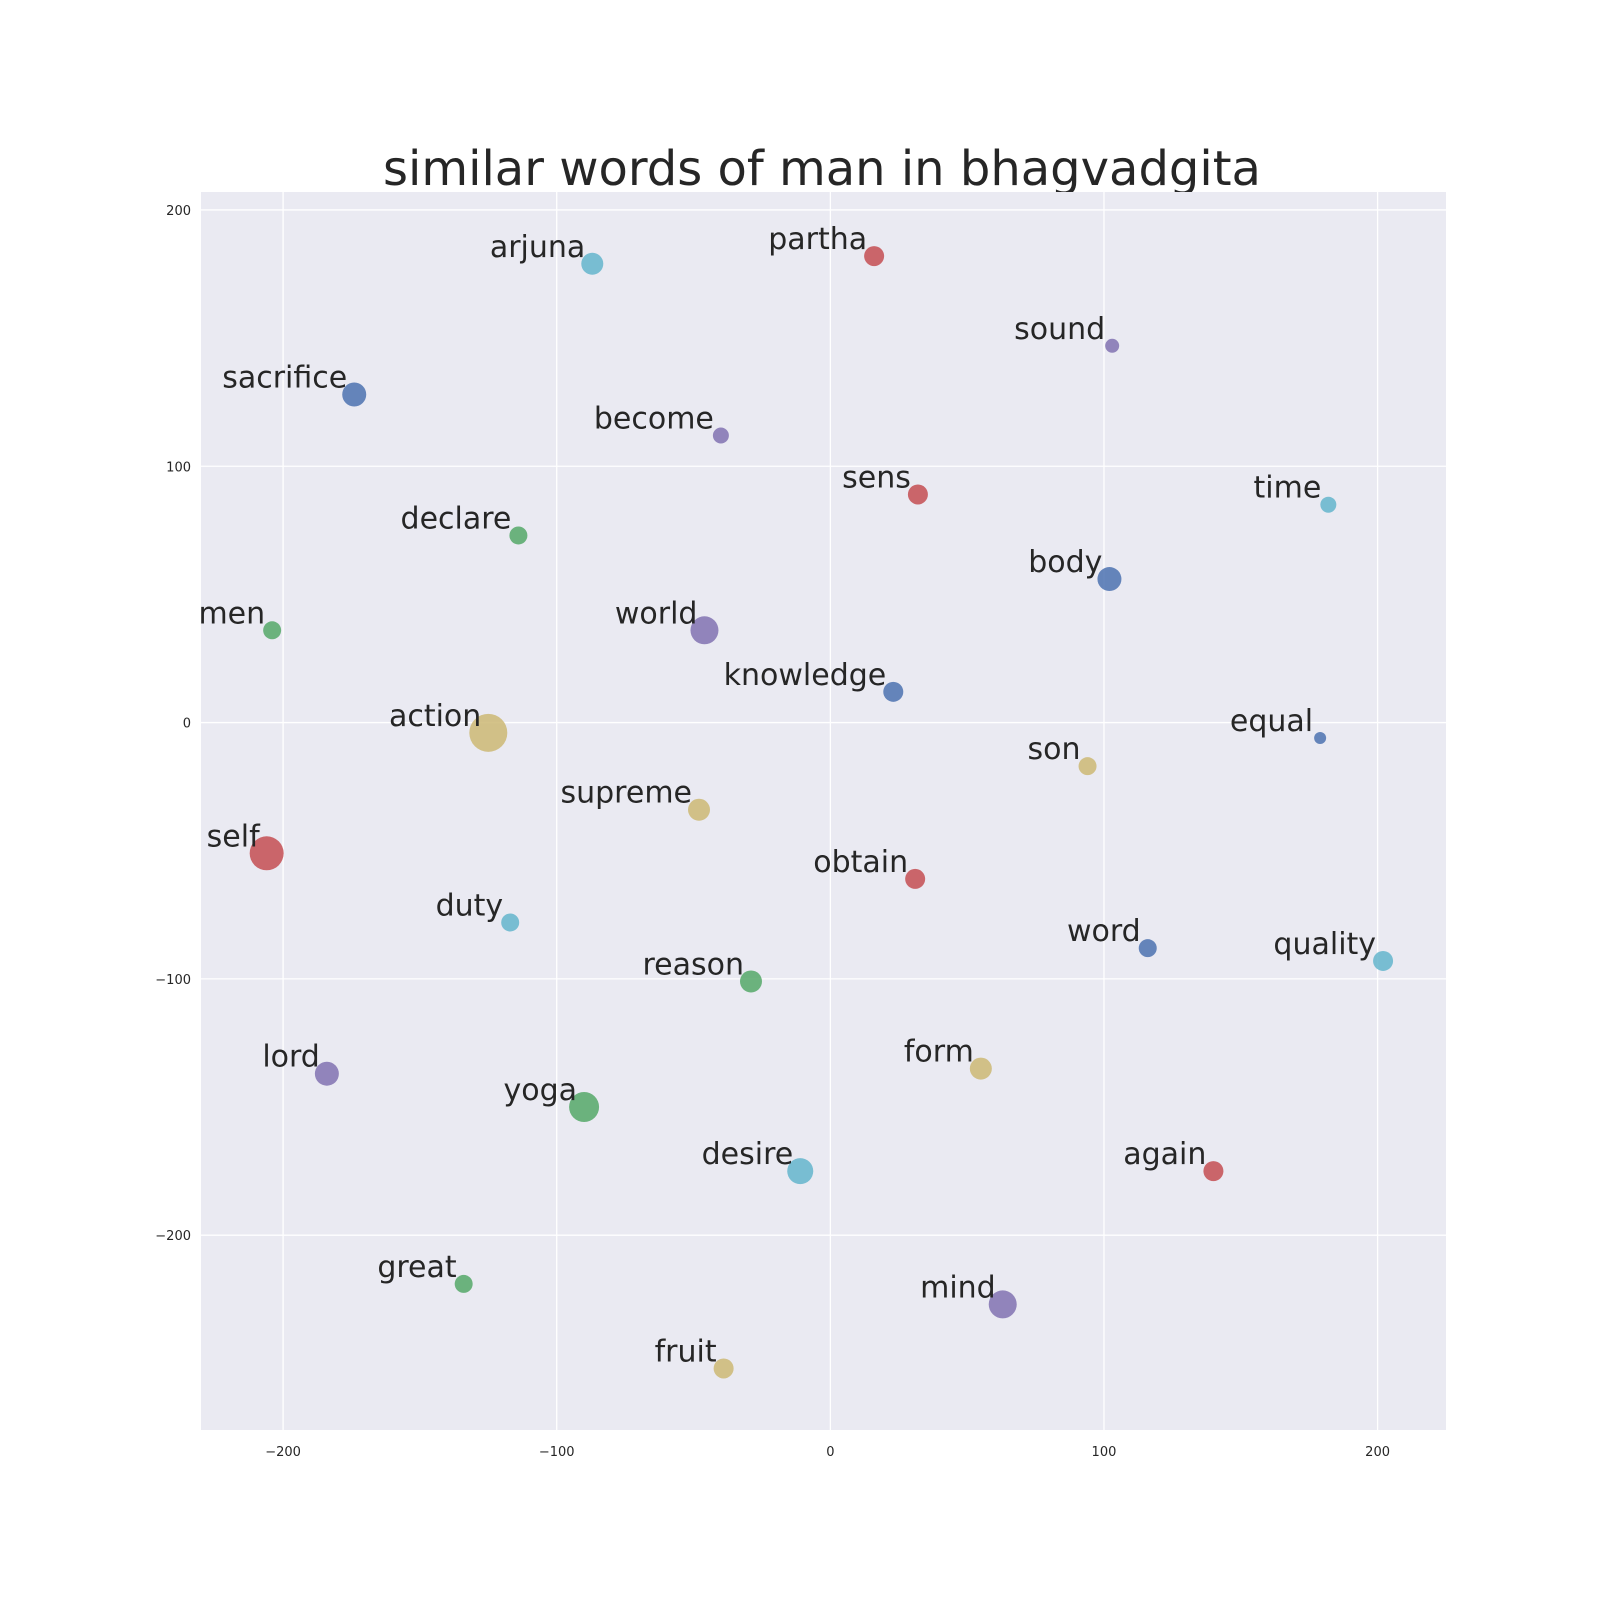 This screenshot has height=1600, width=1600. Describe the element at coordinates (266, 853) in the screenshot. I see `data-point-self` at that location.